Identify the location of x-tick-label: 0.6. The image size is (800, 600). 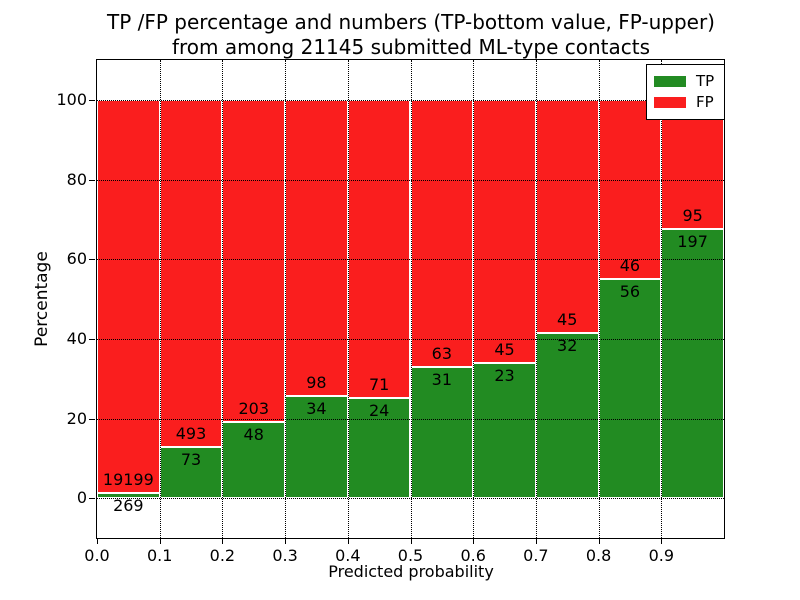
(473, 555).